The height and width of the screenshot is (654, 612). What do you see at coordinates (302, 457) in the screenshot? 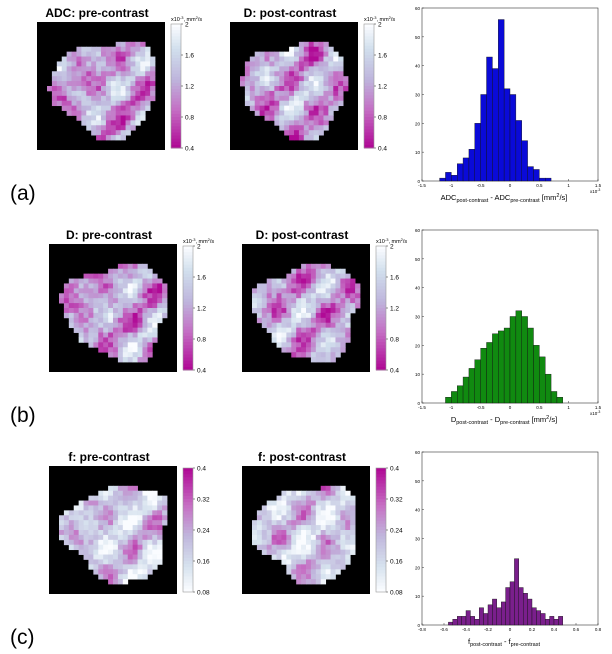
I see `map-title: f: post-contrast` at bounding box center [302, 457].